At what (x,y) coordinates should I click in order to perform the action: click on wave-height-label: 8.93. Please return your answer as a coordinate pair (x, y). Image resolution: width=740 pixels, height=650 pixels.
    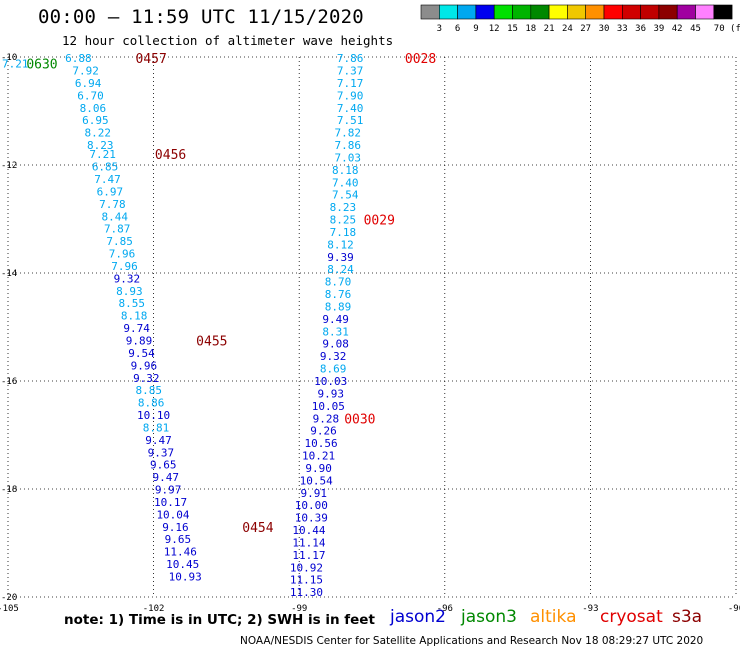
    Looking at the image, I should click on (129, 291).